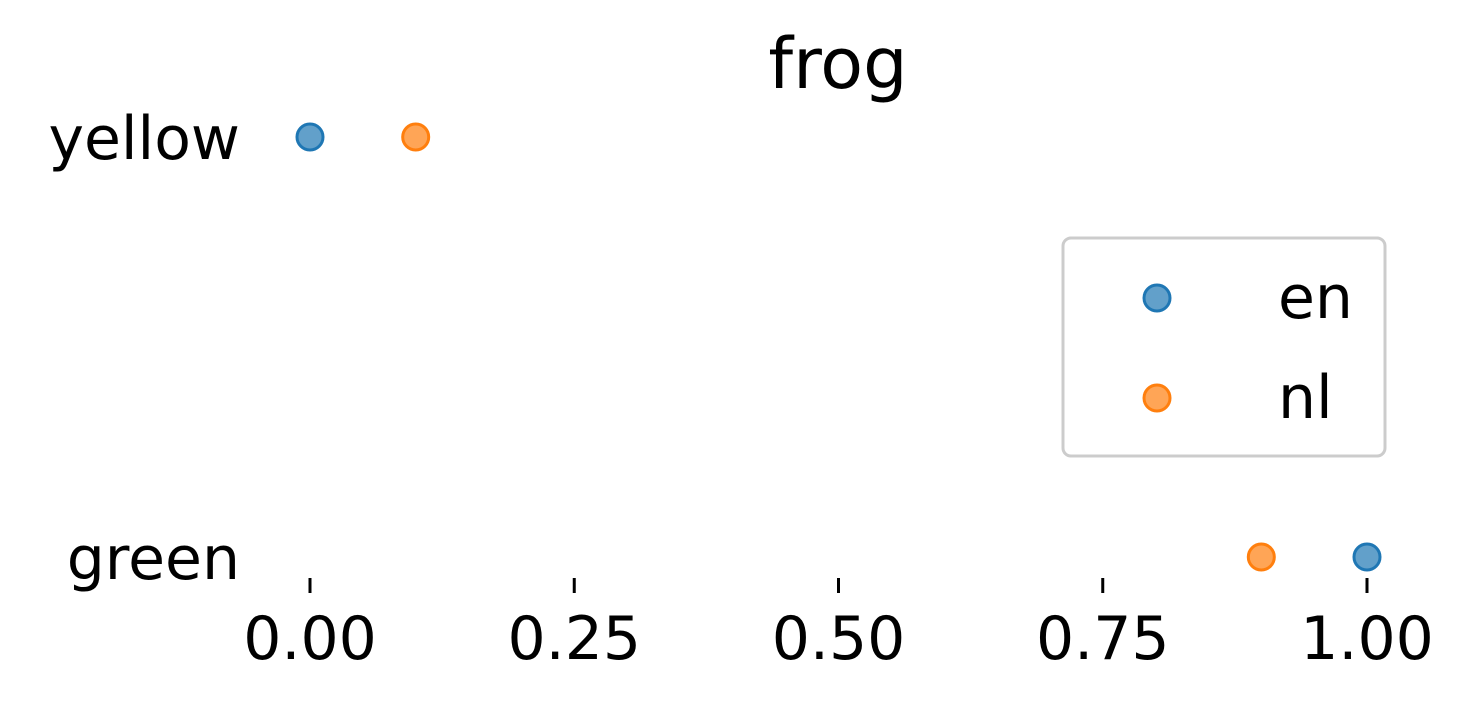 The height and width of the screenshot is (708, 1470). What do you see at coordinates (416, 137) in the screenshot?
I see `point-nl-yellow` at bounding box center [416, 137].